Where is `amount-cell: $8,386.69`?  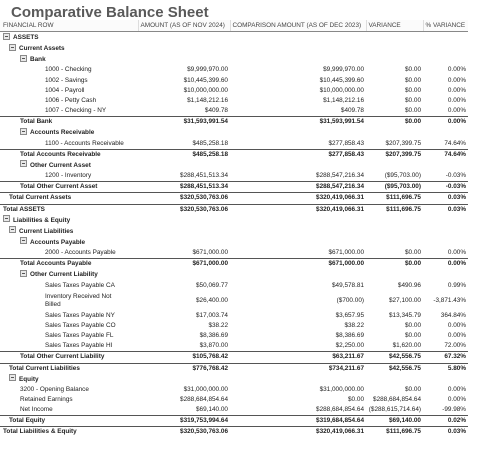
amount-cell: $8,386.69 is located at coordinates (213, 336).